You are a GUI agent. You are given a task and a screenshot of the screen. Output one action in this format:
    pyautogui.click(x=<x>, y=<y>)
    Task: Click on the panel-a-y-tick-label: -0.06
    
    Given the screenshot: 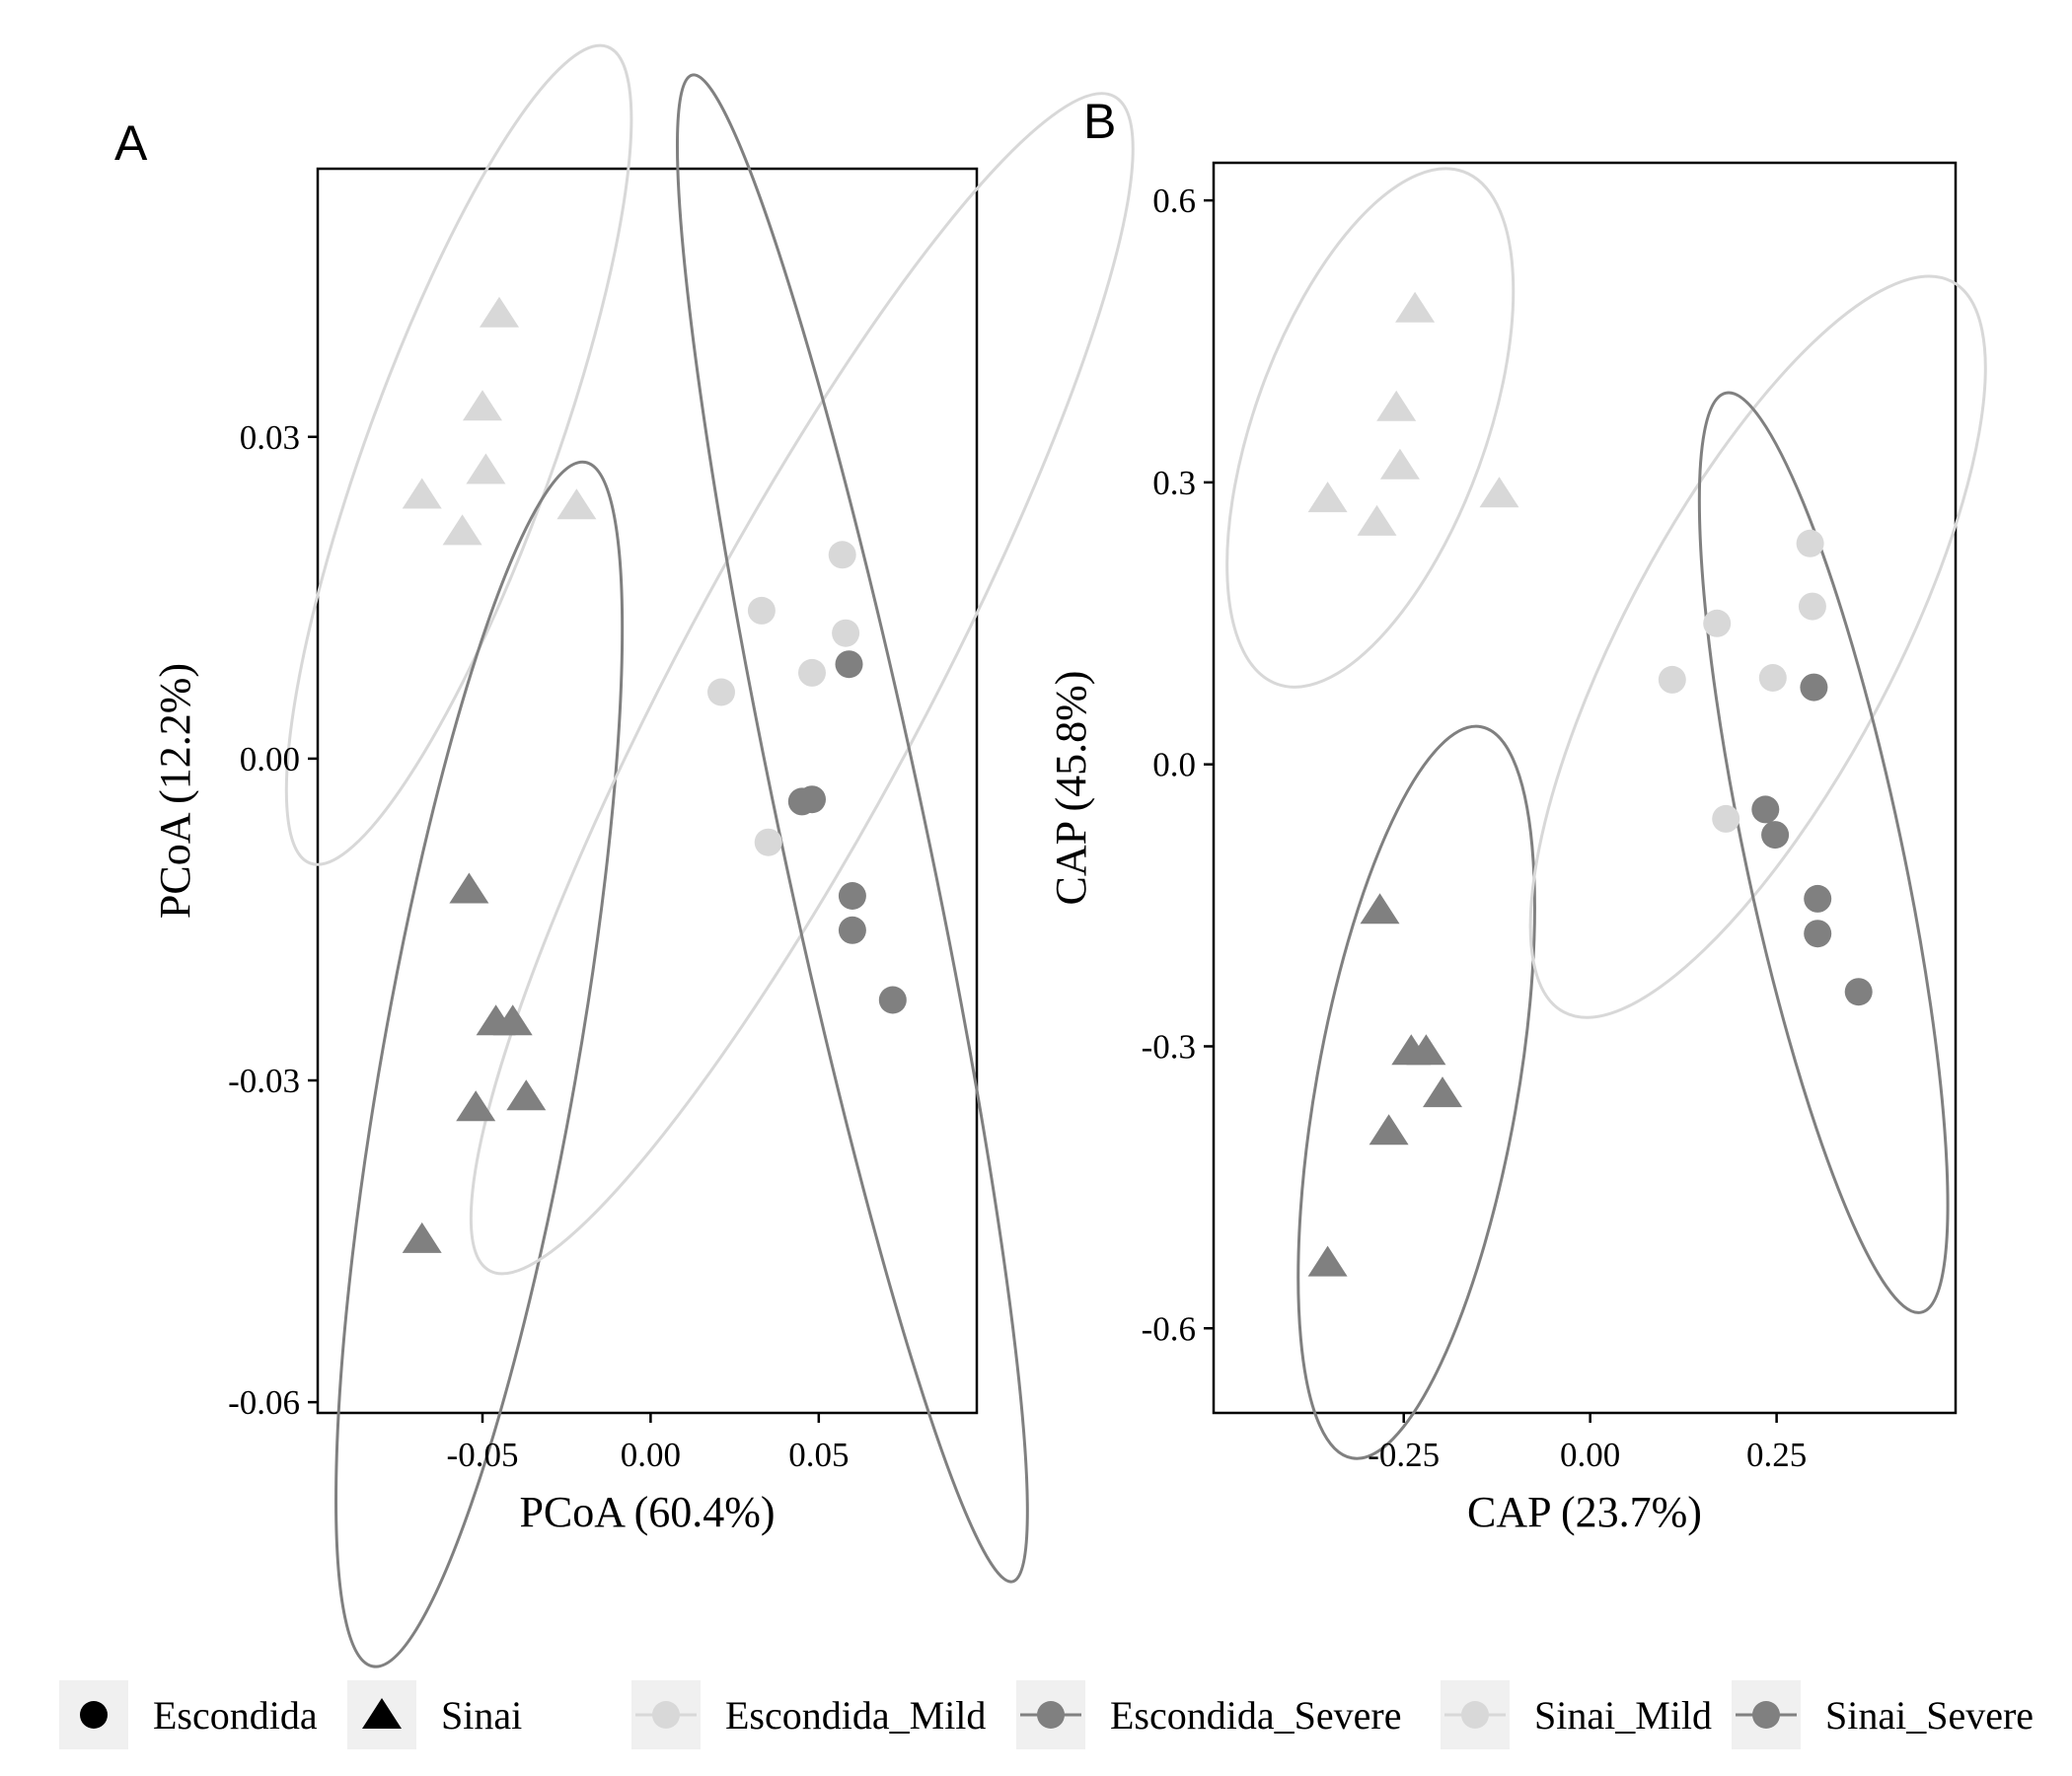 What is the action you would take?
    pyautogui.click(x=264, y=1402)
    